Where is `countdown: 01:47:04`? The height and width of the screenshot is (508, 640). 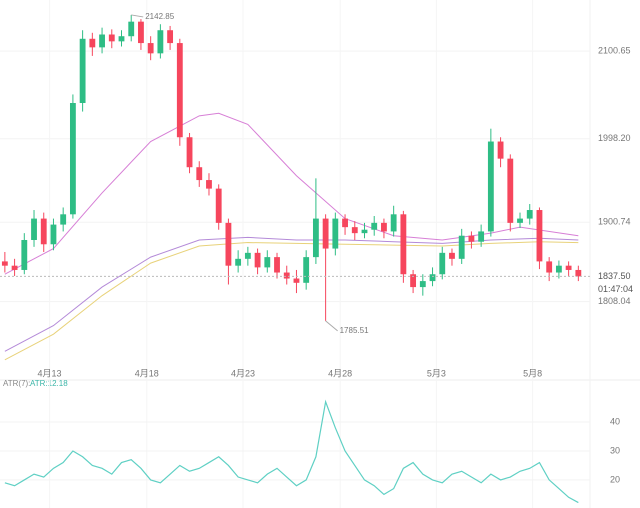 countdown: 01:47:04 is located at coordinates (615, 289).